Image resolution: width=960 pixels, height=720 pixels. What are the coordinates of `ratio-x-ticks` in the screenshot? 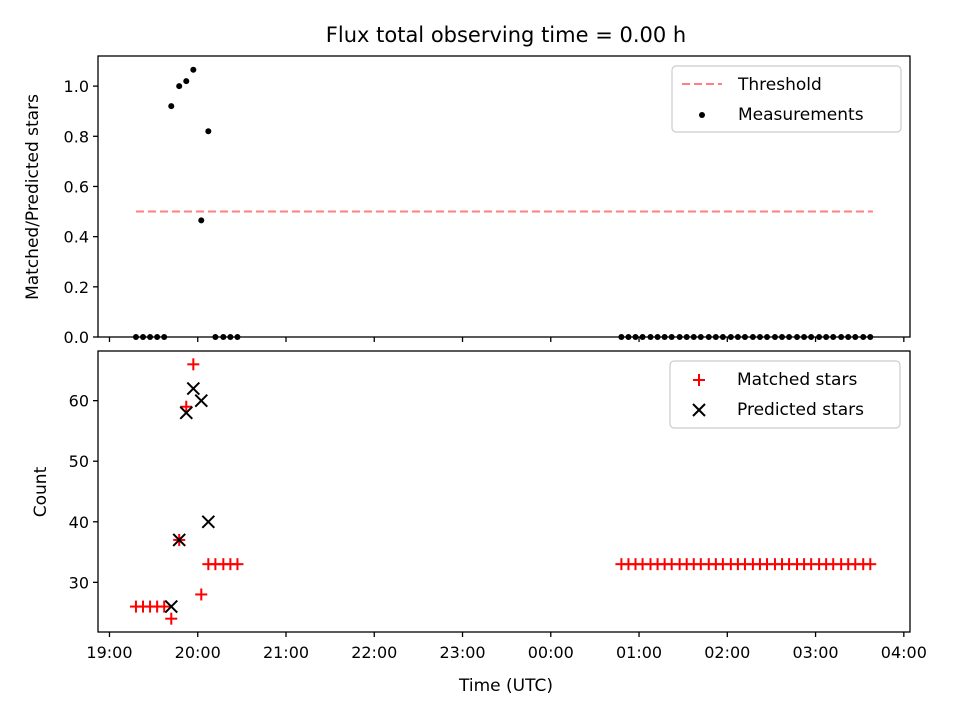 It's located at (506, 339).